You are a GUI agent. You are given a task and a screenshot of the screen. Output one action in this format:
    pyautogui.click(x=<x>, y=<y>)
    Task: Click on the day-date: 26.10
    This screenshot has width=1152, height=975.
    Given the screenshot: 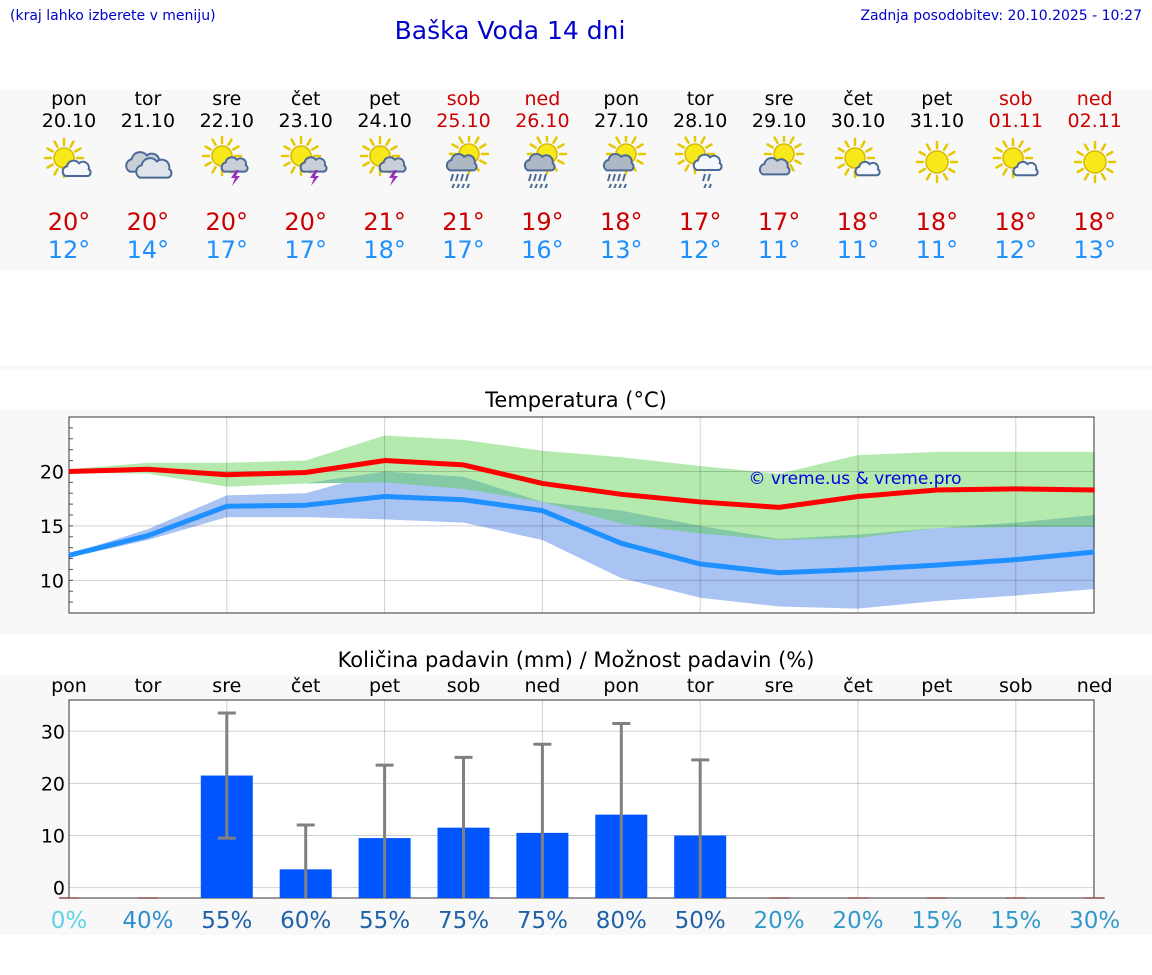 What is the action you would take?
    pyautogui.click(x=542, y=121)
    